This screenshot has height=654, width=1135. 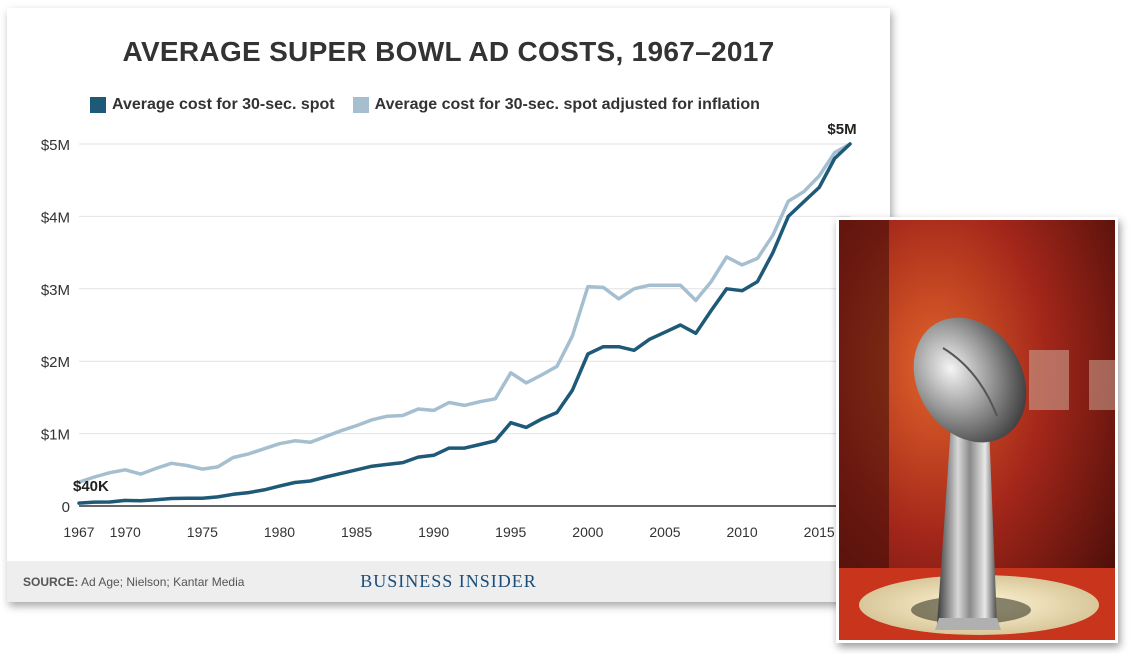 I want to click on y-tick-label: $1M, so click(x=55, y=435).